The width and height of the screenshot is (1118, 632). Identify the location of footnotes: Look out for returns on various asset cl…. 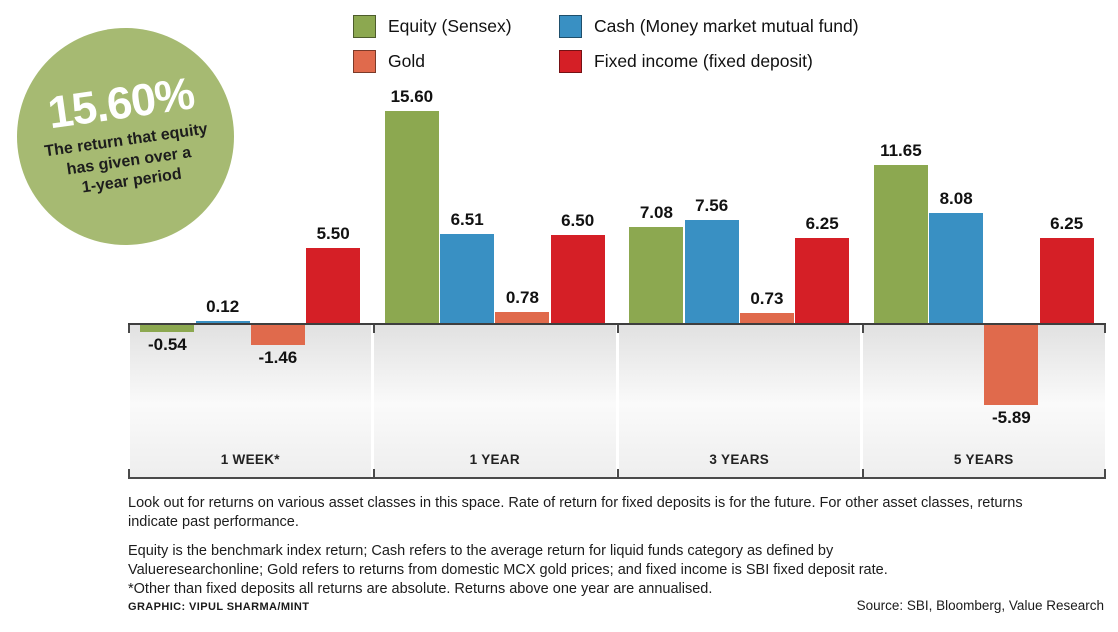
(578, 546).